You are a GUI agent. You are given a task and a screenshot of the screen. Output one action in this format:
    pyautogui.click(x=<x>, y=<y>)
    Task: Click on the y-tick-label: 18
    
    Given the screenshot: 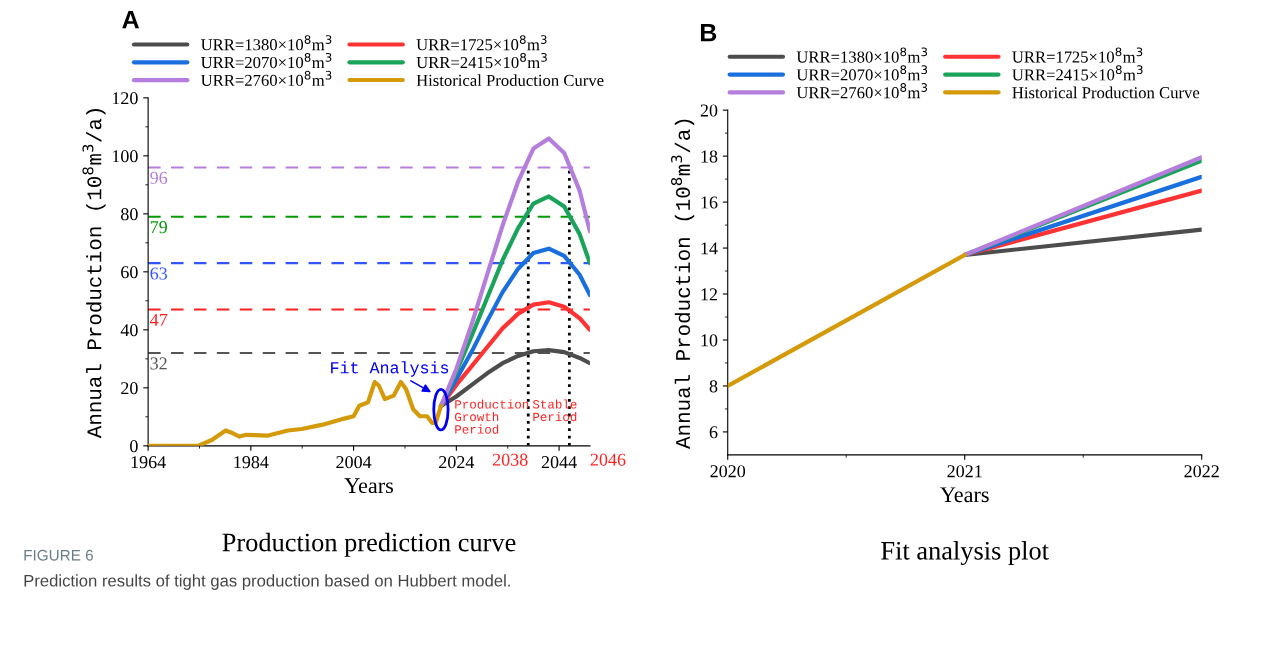 What is the action you would take?
    pyautogui.click(x=709, y=156)
    